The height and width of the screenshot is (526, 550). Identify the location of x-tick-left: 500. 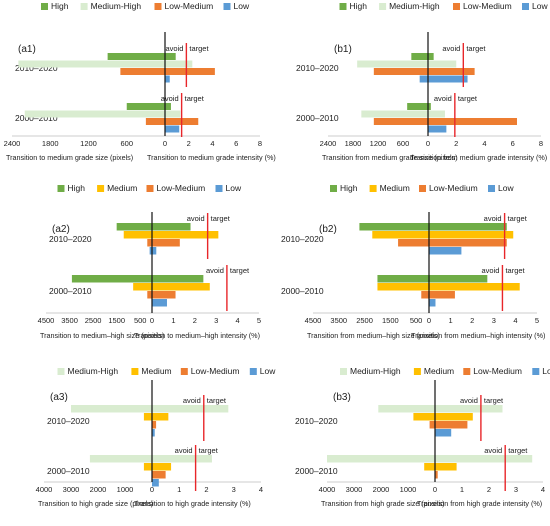
(140, 320).